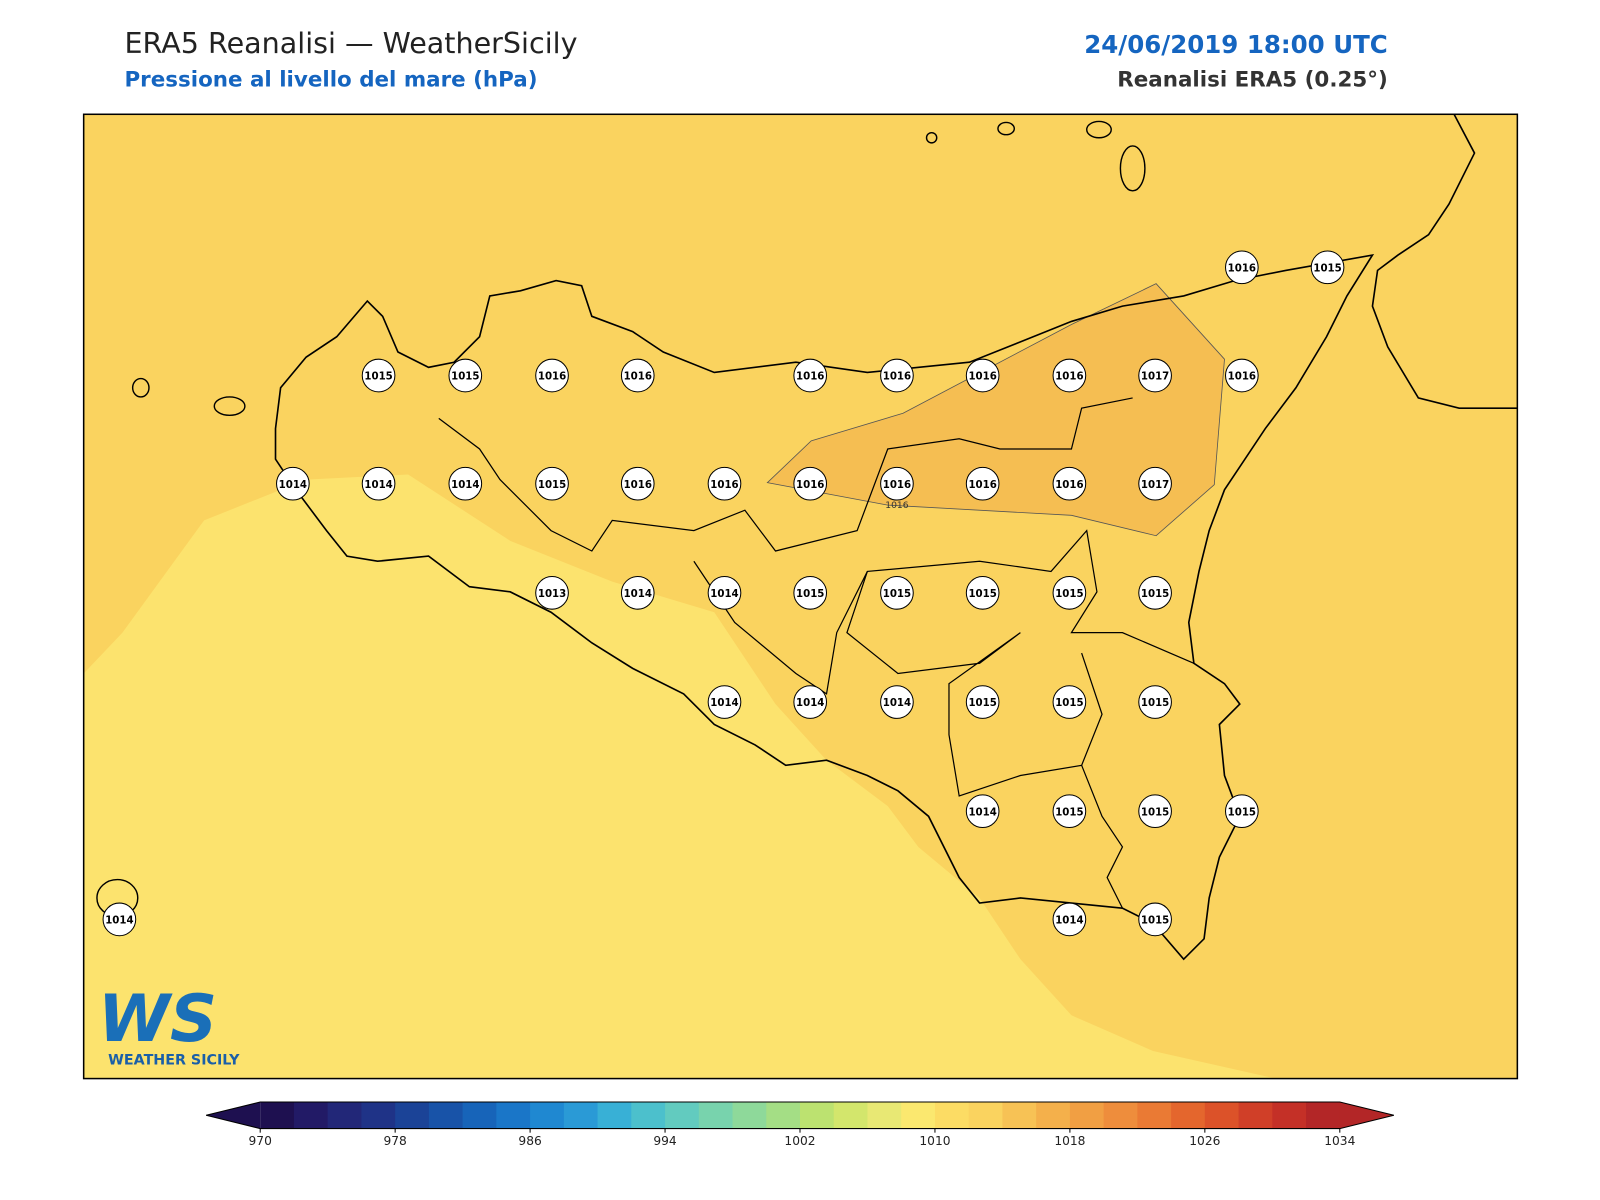 The width and height of the screenshot is (1600, 1200). I want to click on colorbar-tick-label: 978, so click(394, 1141).